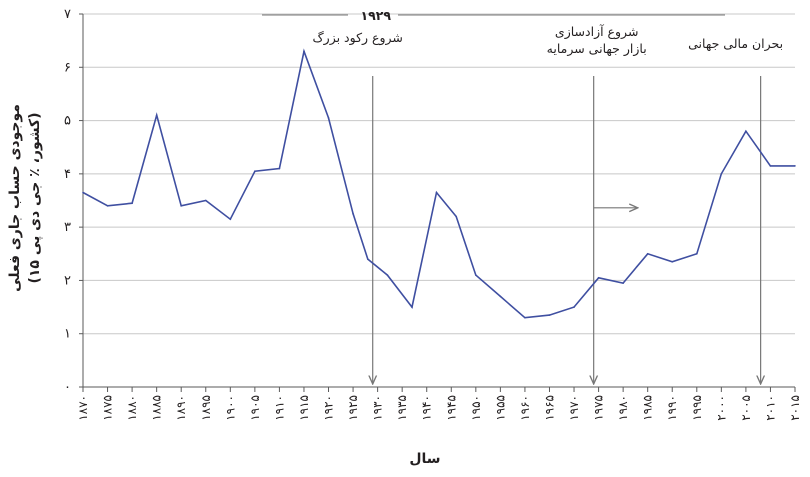  What do you see at coordinates (623, 408) in the screenshot?
I see `x-tick-label-22: ۱۹۸۰` at bounding box center [623, 408].